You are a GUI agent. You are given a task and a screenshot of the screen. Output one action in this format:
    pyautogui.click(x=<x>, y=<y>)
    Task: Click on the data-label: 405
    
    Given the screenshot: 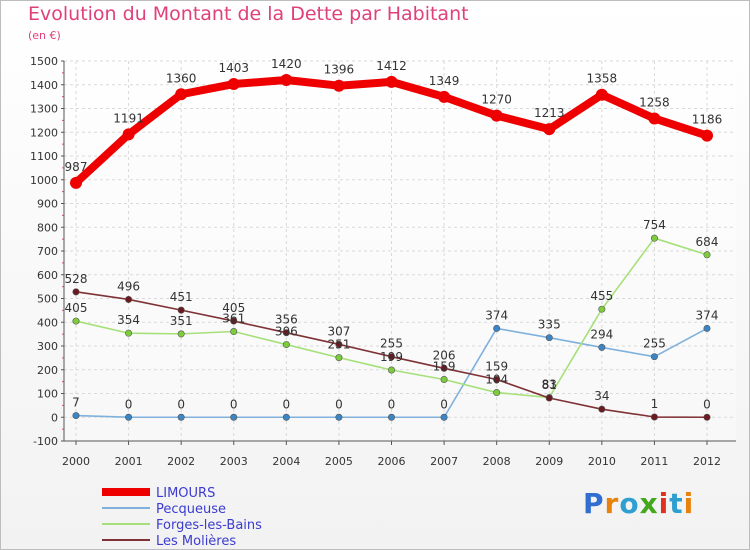 What is the action you would take?
    pyautogui.click(x=233, y=308)
    